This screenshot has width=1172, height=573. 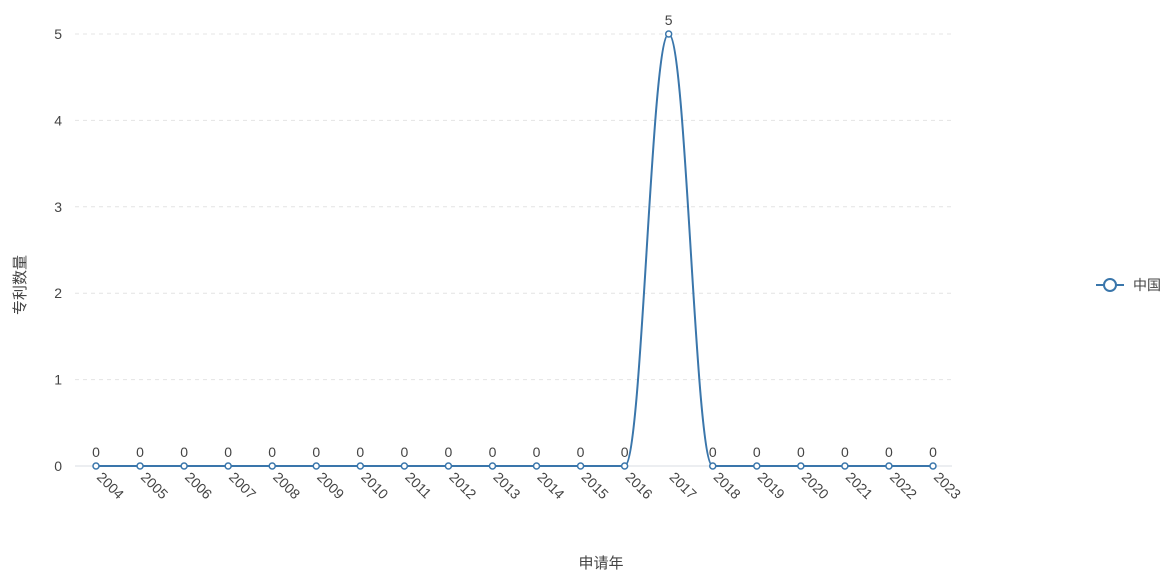 I want to click on x-tick-label: 2022, so click(x=903, y=485).